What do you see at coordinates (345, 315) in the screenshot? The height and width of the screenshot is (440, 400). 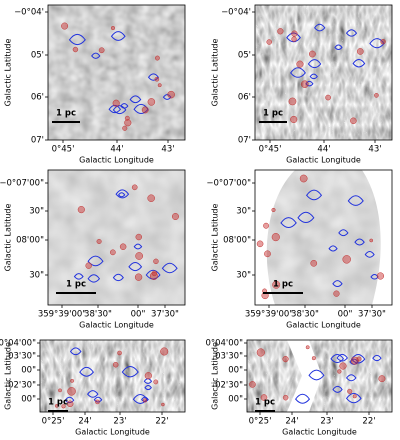 I see `x-tick-label: 00"` at bounding box center [345, 315].